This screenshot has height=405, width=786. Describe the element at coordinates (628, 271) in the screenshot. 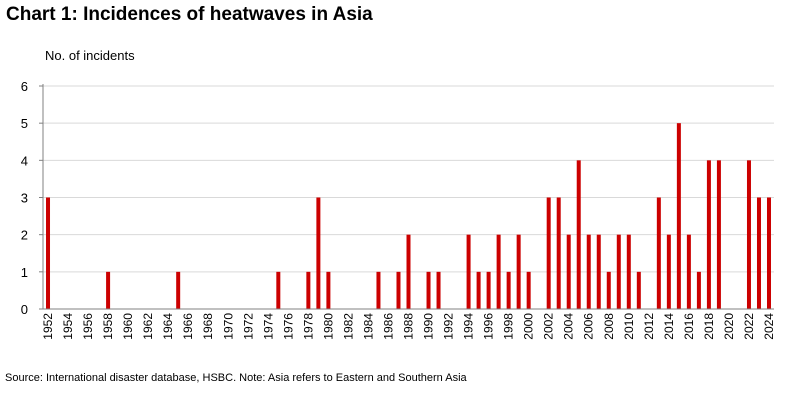

I see `bar-2010` at that location.